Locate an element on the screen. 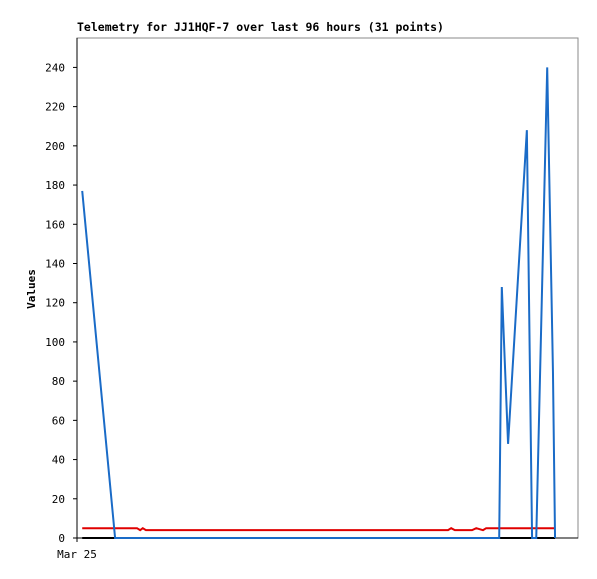  y-tick-label: 140 is located at coordinates (55, 263).